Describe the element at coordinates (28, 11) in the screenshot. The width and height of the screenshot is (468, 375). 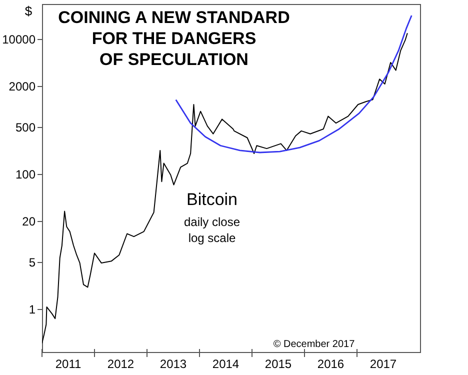
I see `y-axis-title: $` at that location.